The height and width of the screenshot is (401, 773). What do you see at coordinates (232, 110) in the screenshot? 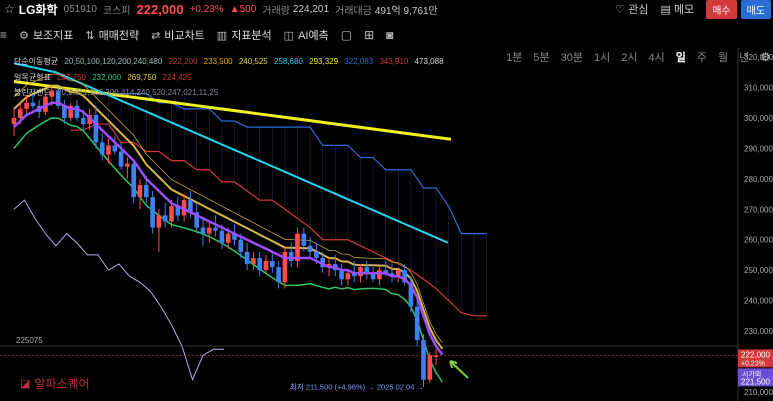
I see `ma-yellow-line` at bounding box center [232, 110].